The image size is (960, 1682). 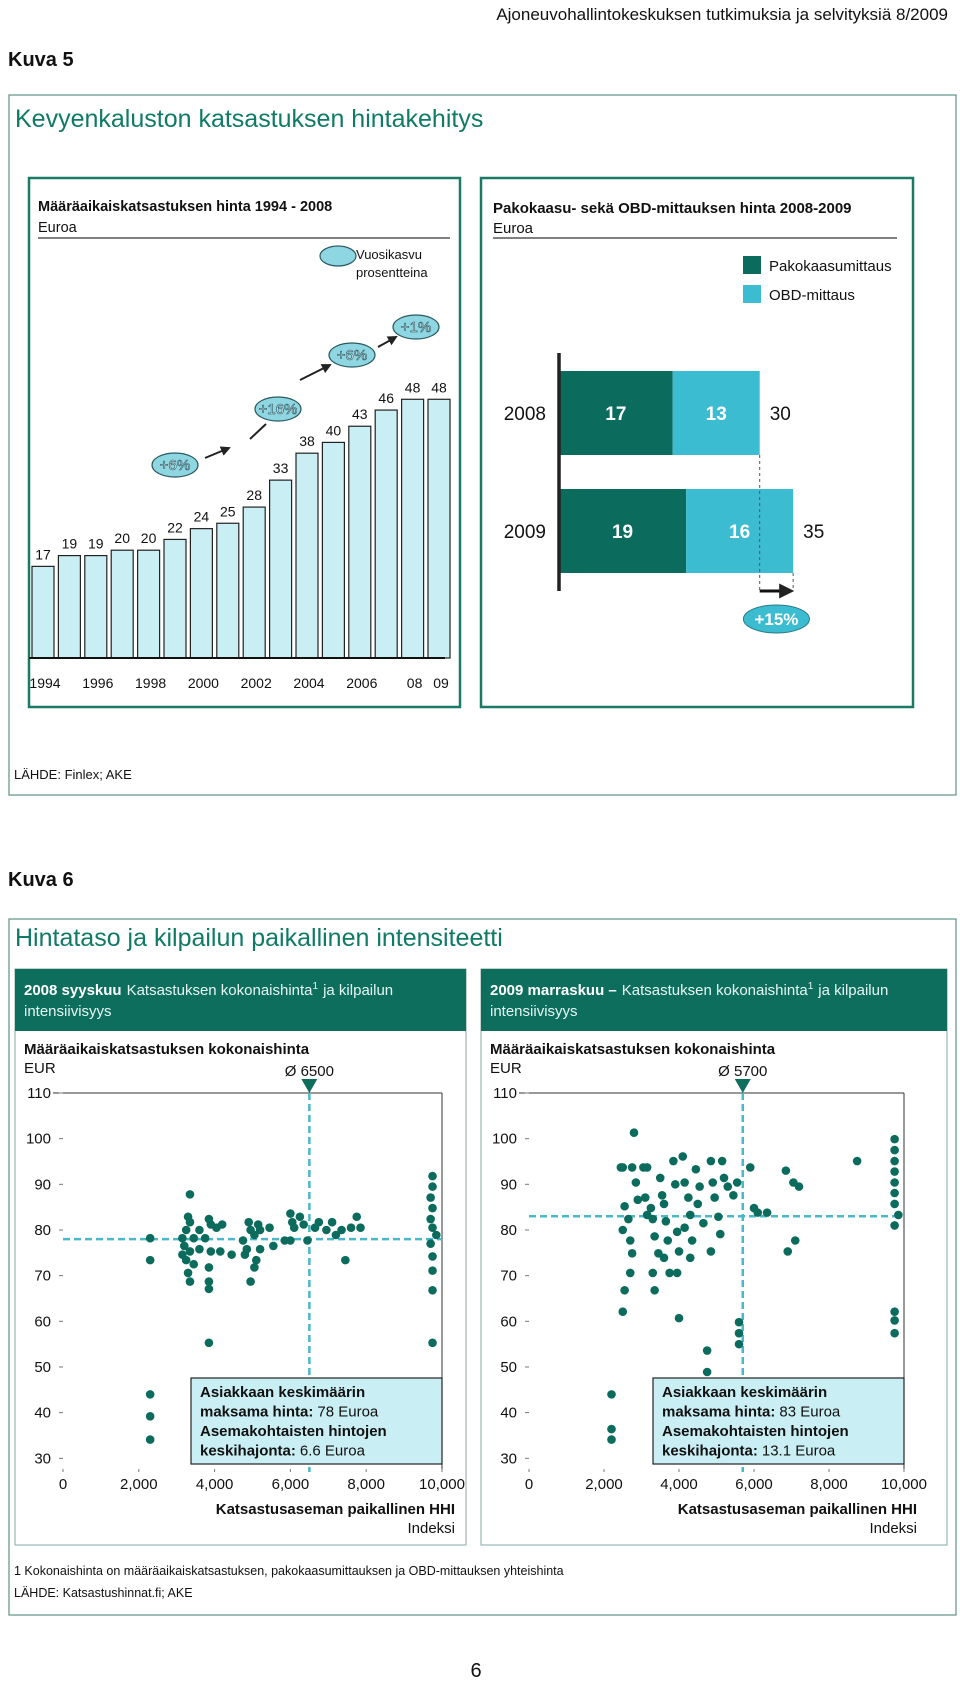 What do you see at coordinates (710, 1451) in the screenshot?
I see `note-text: keskihajonta:` at bounding box center [710, 1451].